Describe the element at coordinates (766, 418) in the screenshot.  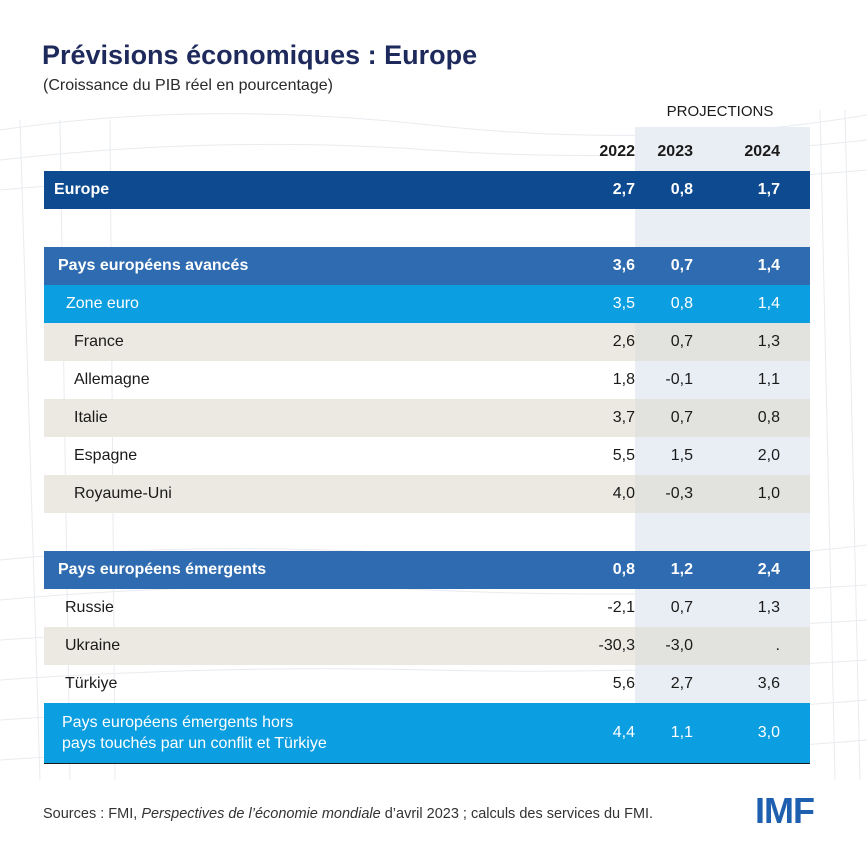
I see `value-2024: 0,8` at that location.